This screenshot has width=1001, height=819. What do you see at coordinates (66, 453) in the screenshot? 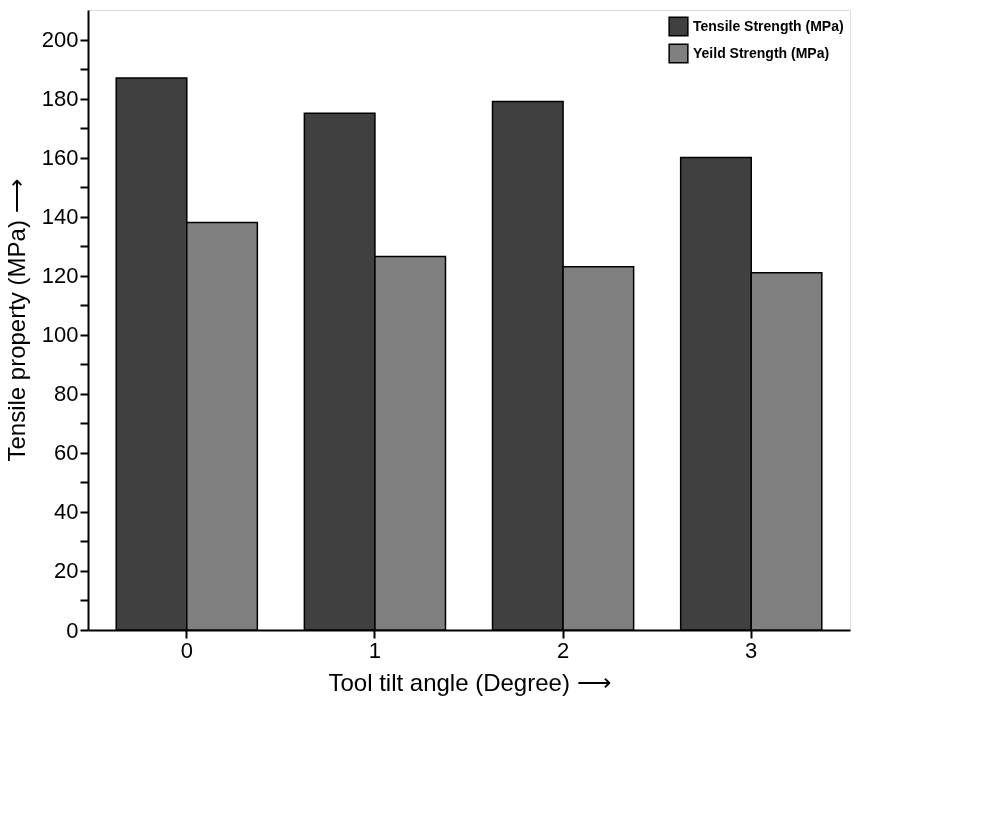
I see `y-tick-label: 60` at bounding box center [66, 453].